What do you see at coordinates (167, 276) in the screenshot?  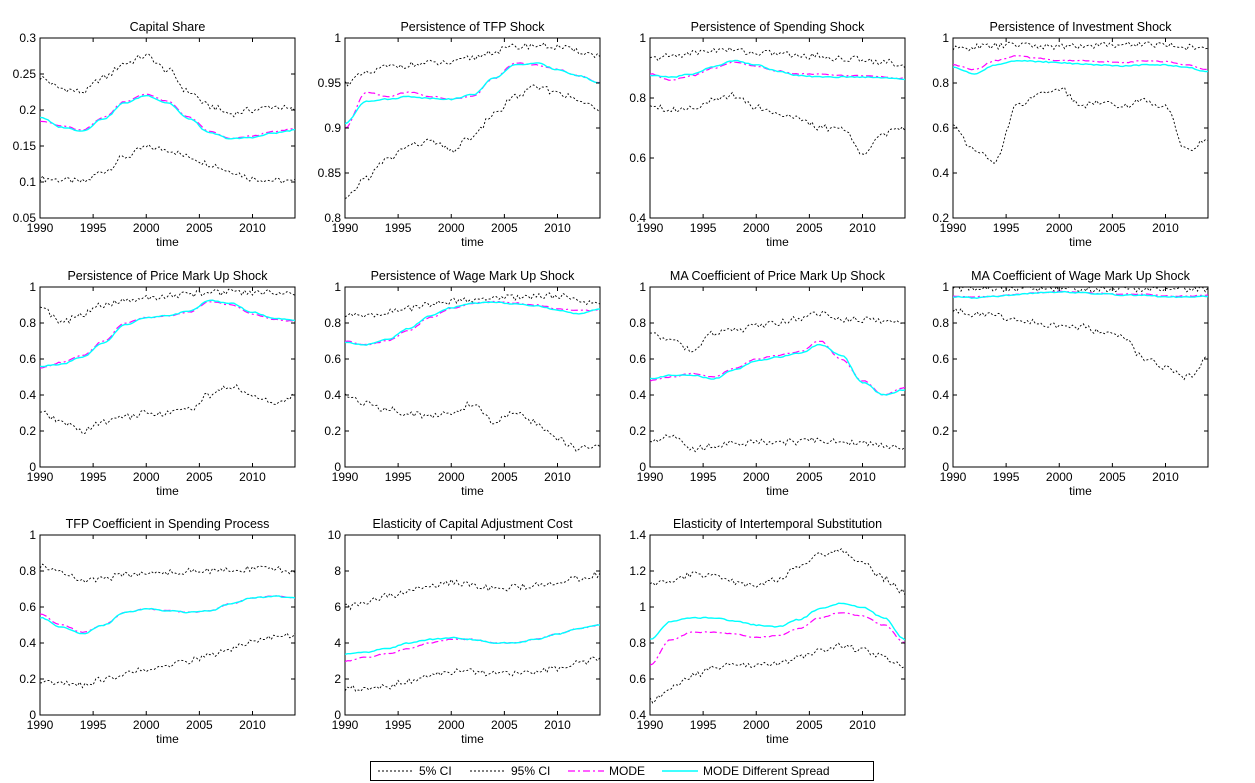 I see `panel-title: Persistence of Price Mark Up Shock` at bounding box center [167, 276].